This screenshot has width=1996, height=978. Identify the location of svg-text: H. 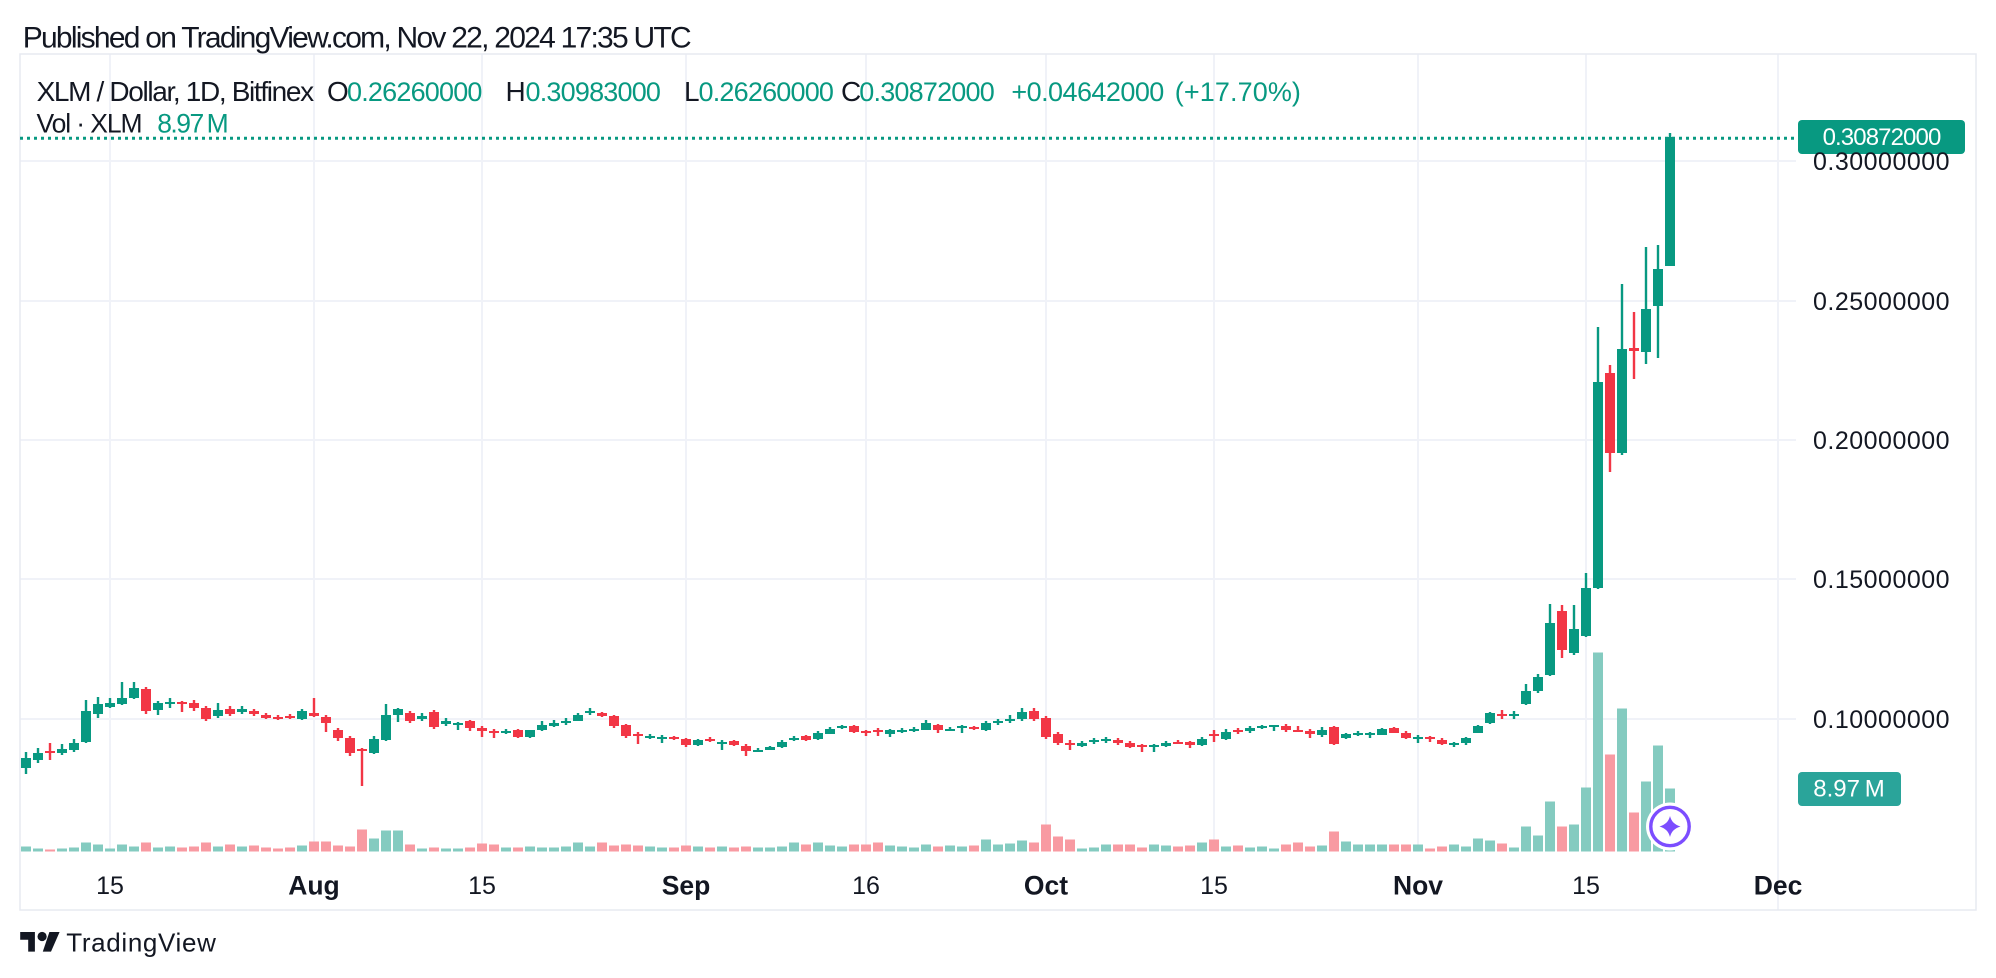
(516, 91).